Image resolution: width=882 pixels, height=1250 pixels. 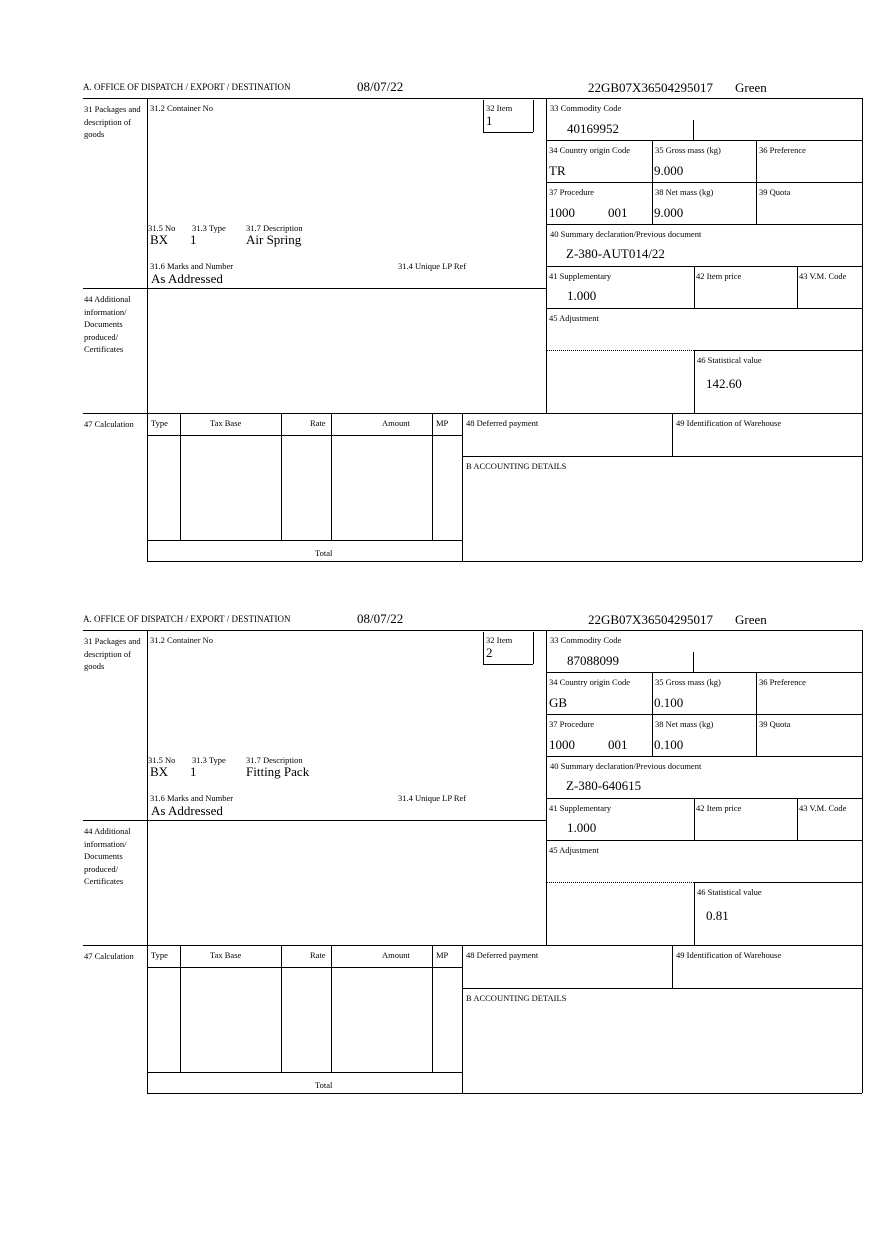 What do you see at coordinates (615, 253) in the screenshot?
I see `summary-document: Z-380-AUT014/22` at bounding box center [615, 253].